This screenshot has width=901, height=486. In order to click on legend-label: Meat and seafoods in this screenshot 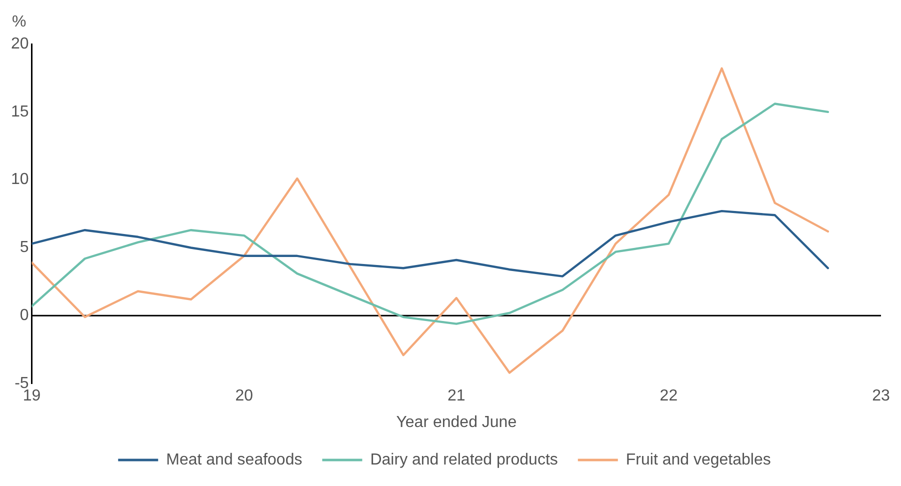, I will do `click(234, 459)`.